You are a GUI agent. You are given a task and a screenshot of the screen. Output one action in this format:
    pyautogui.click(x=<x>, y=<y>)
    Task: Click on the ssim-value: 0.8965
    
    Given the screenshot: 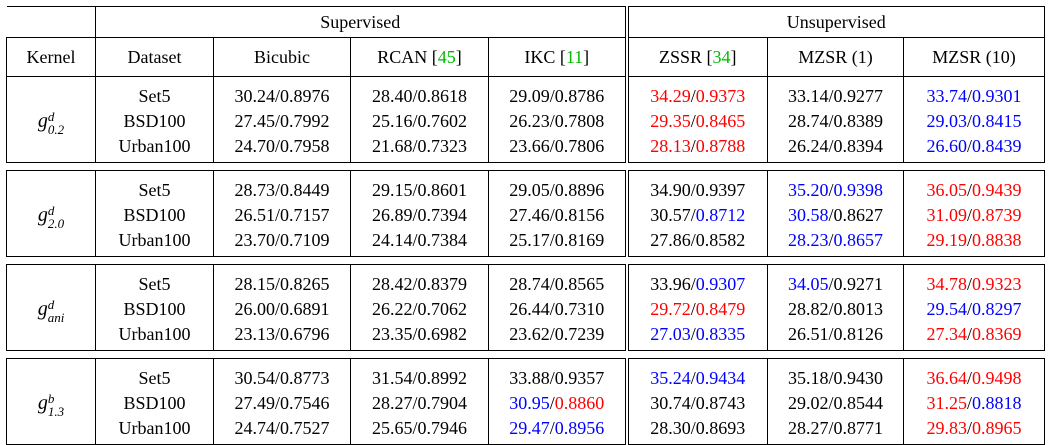 What is the action you would take?
    pyautogui.click(x=997, y=427)
    